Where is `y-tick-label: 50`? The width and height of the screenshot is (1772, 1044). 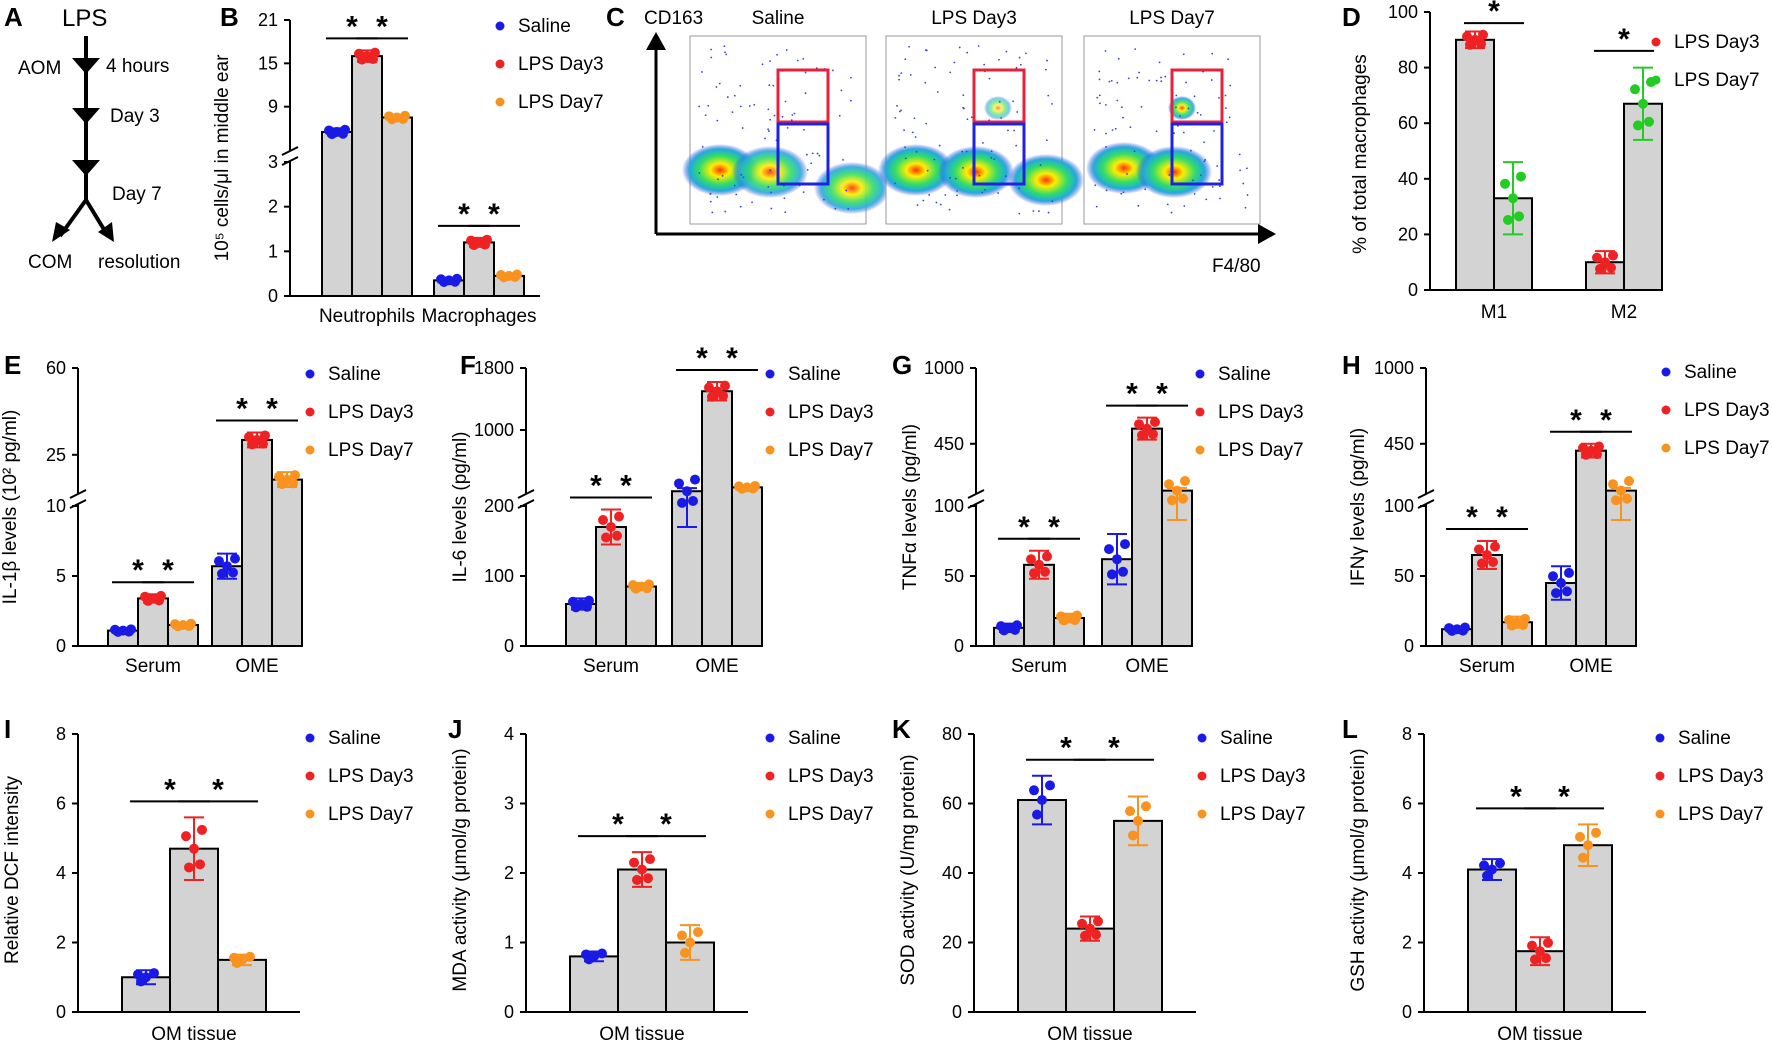 y-tick-label: 50 is located at coordinates (954, 576).